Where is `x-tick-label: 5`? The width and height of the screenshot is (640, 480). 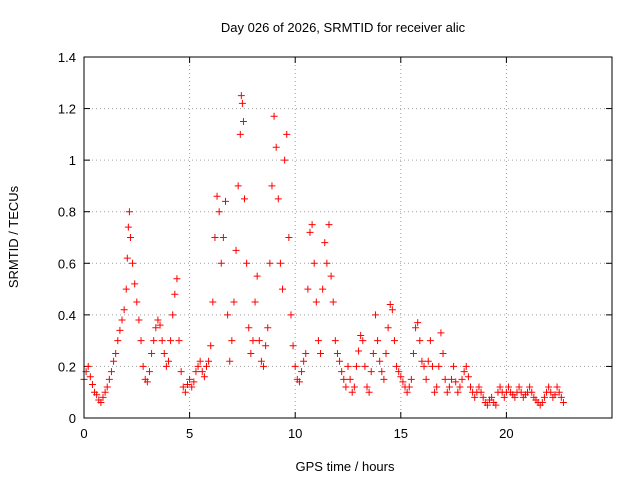 x-tick-label: 5 is located at coordinates (189, 433).